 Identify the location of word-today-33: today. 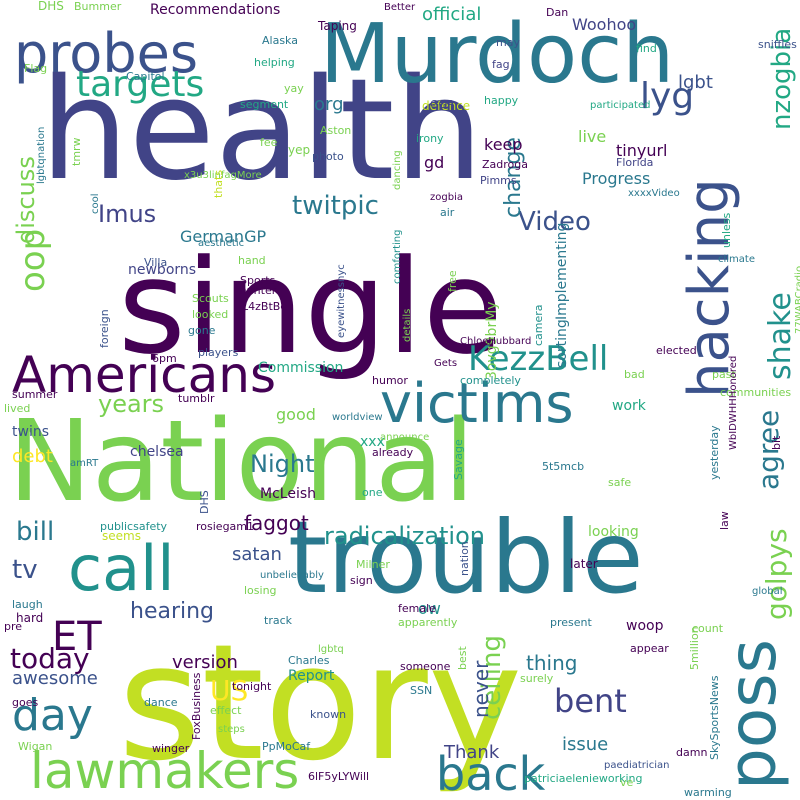
(50, 658).